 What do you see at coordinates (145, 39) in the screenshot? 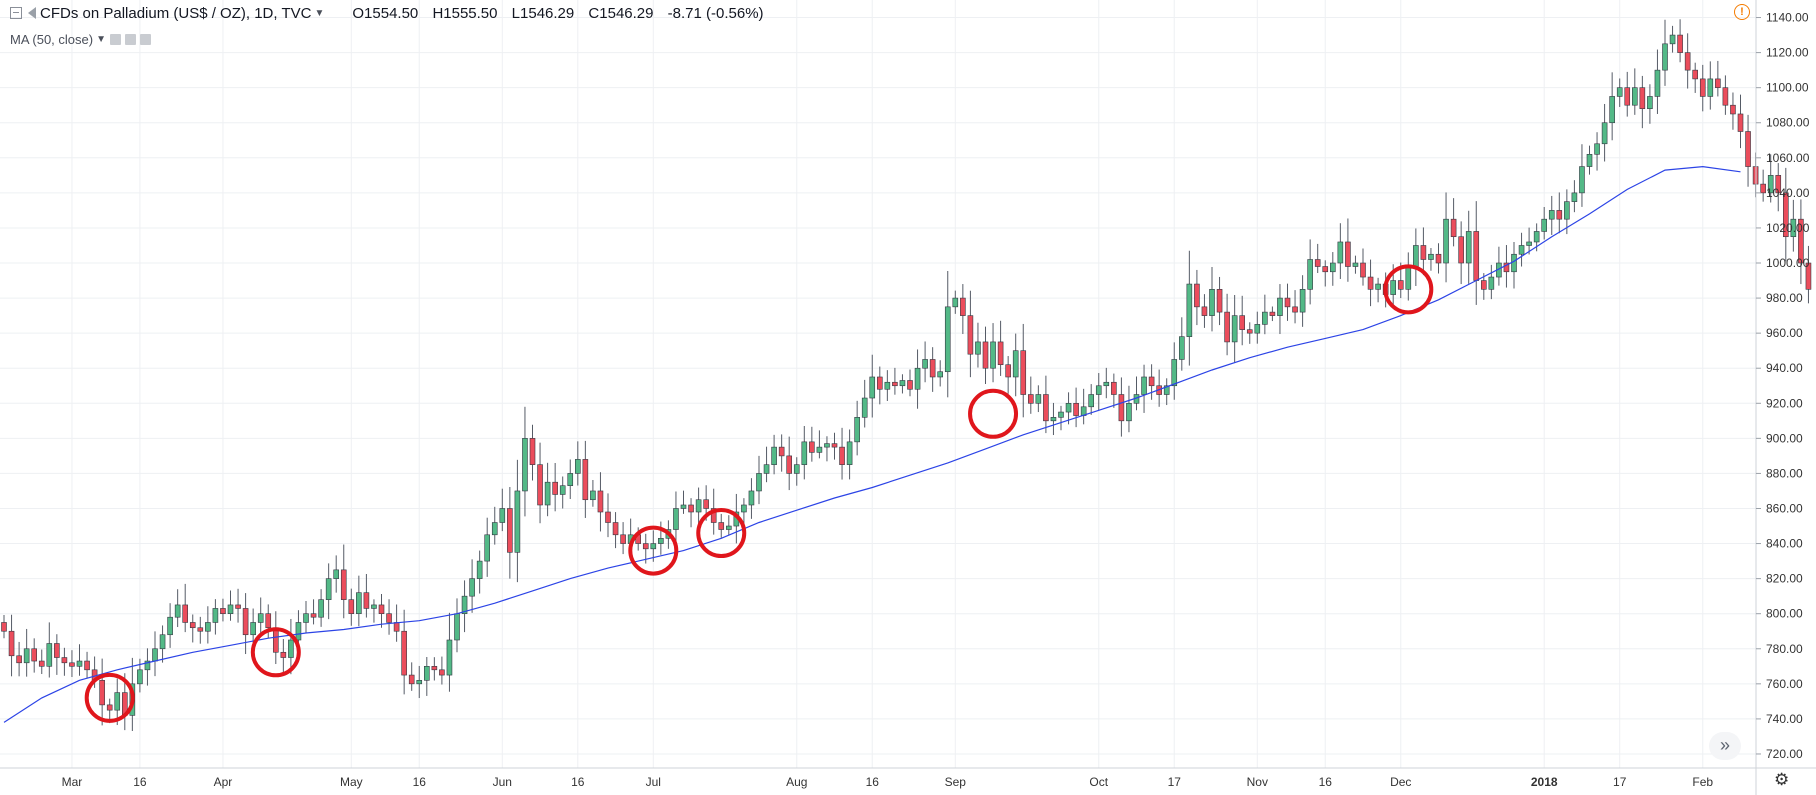
I see `close-icon` at bounding box center [145, 39].